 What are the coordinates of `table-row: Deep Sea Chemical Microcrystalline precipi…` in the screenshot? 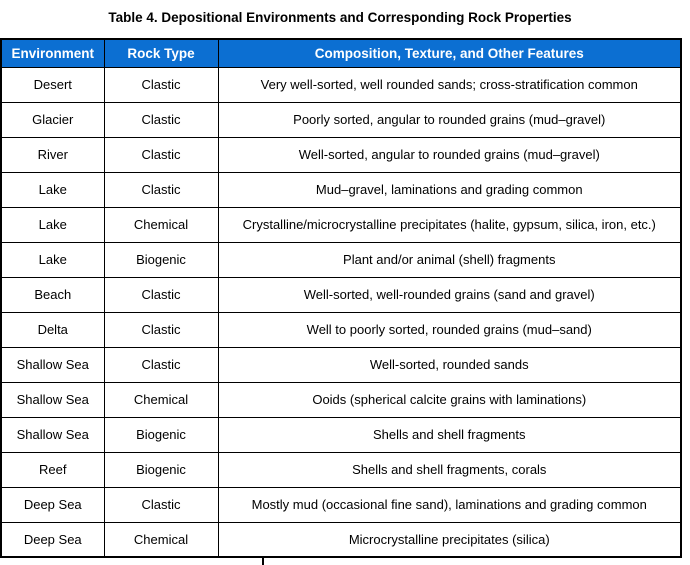 It's located at (341, 539).